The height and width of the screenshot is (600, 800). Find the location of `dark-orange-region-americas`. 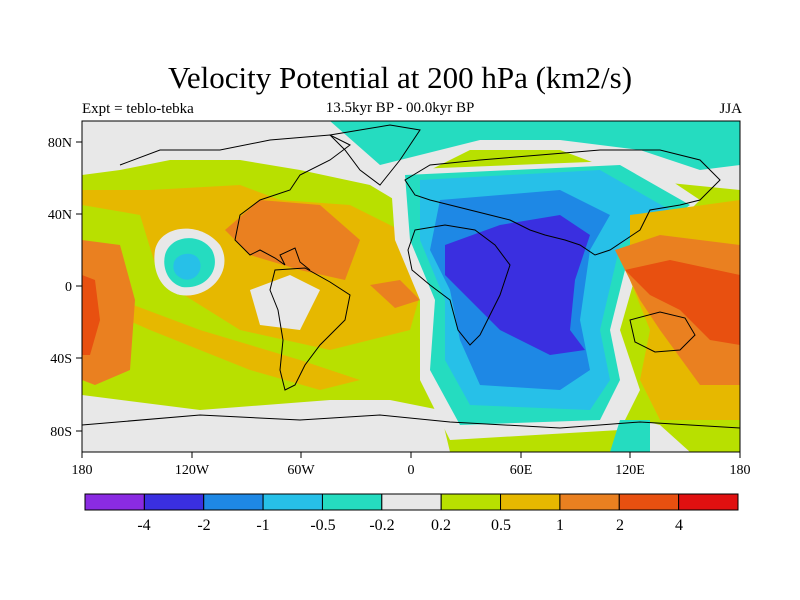

dark-orange-region-americas is located at coordinates (292, 240).